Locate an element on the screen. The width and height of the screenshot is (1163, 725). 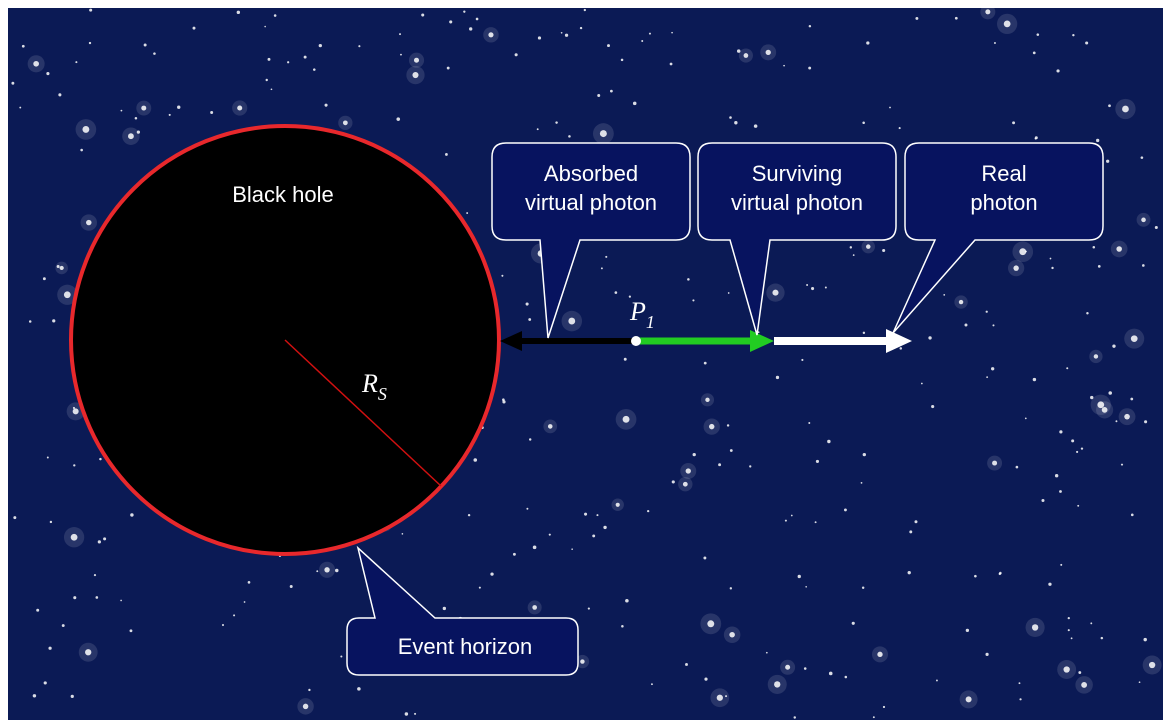
event-horizon-callout is located at coordinates (462, 610).